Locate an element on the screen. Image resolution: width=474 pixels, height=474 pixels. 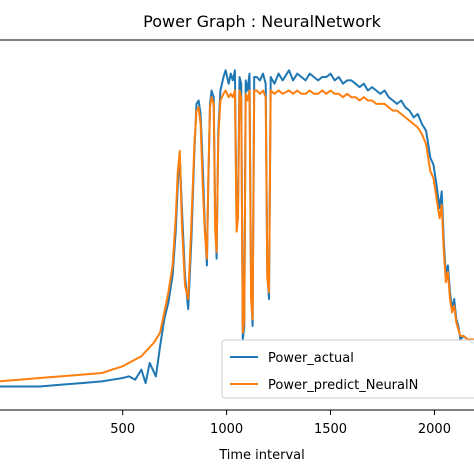
legend-box is located at coordinates (347, 369).